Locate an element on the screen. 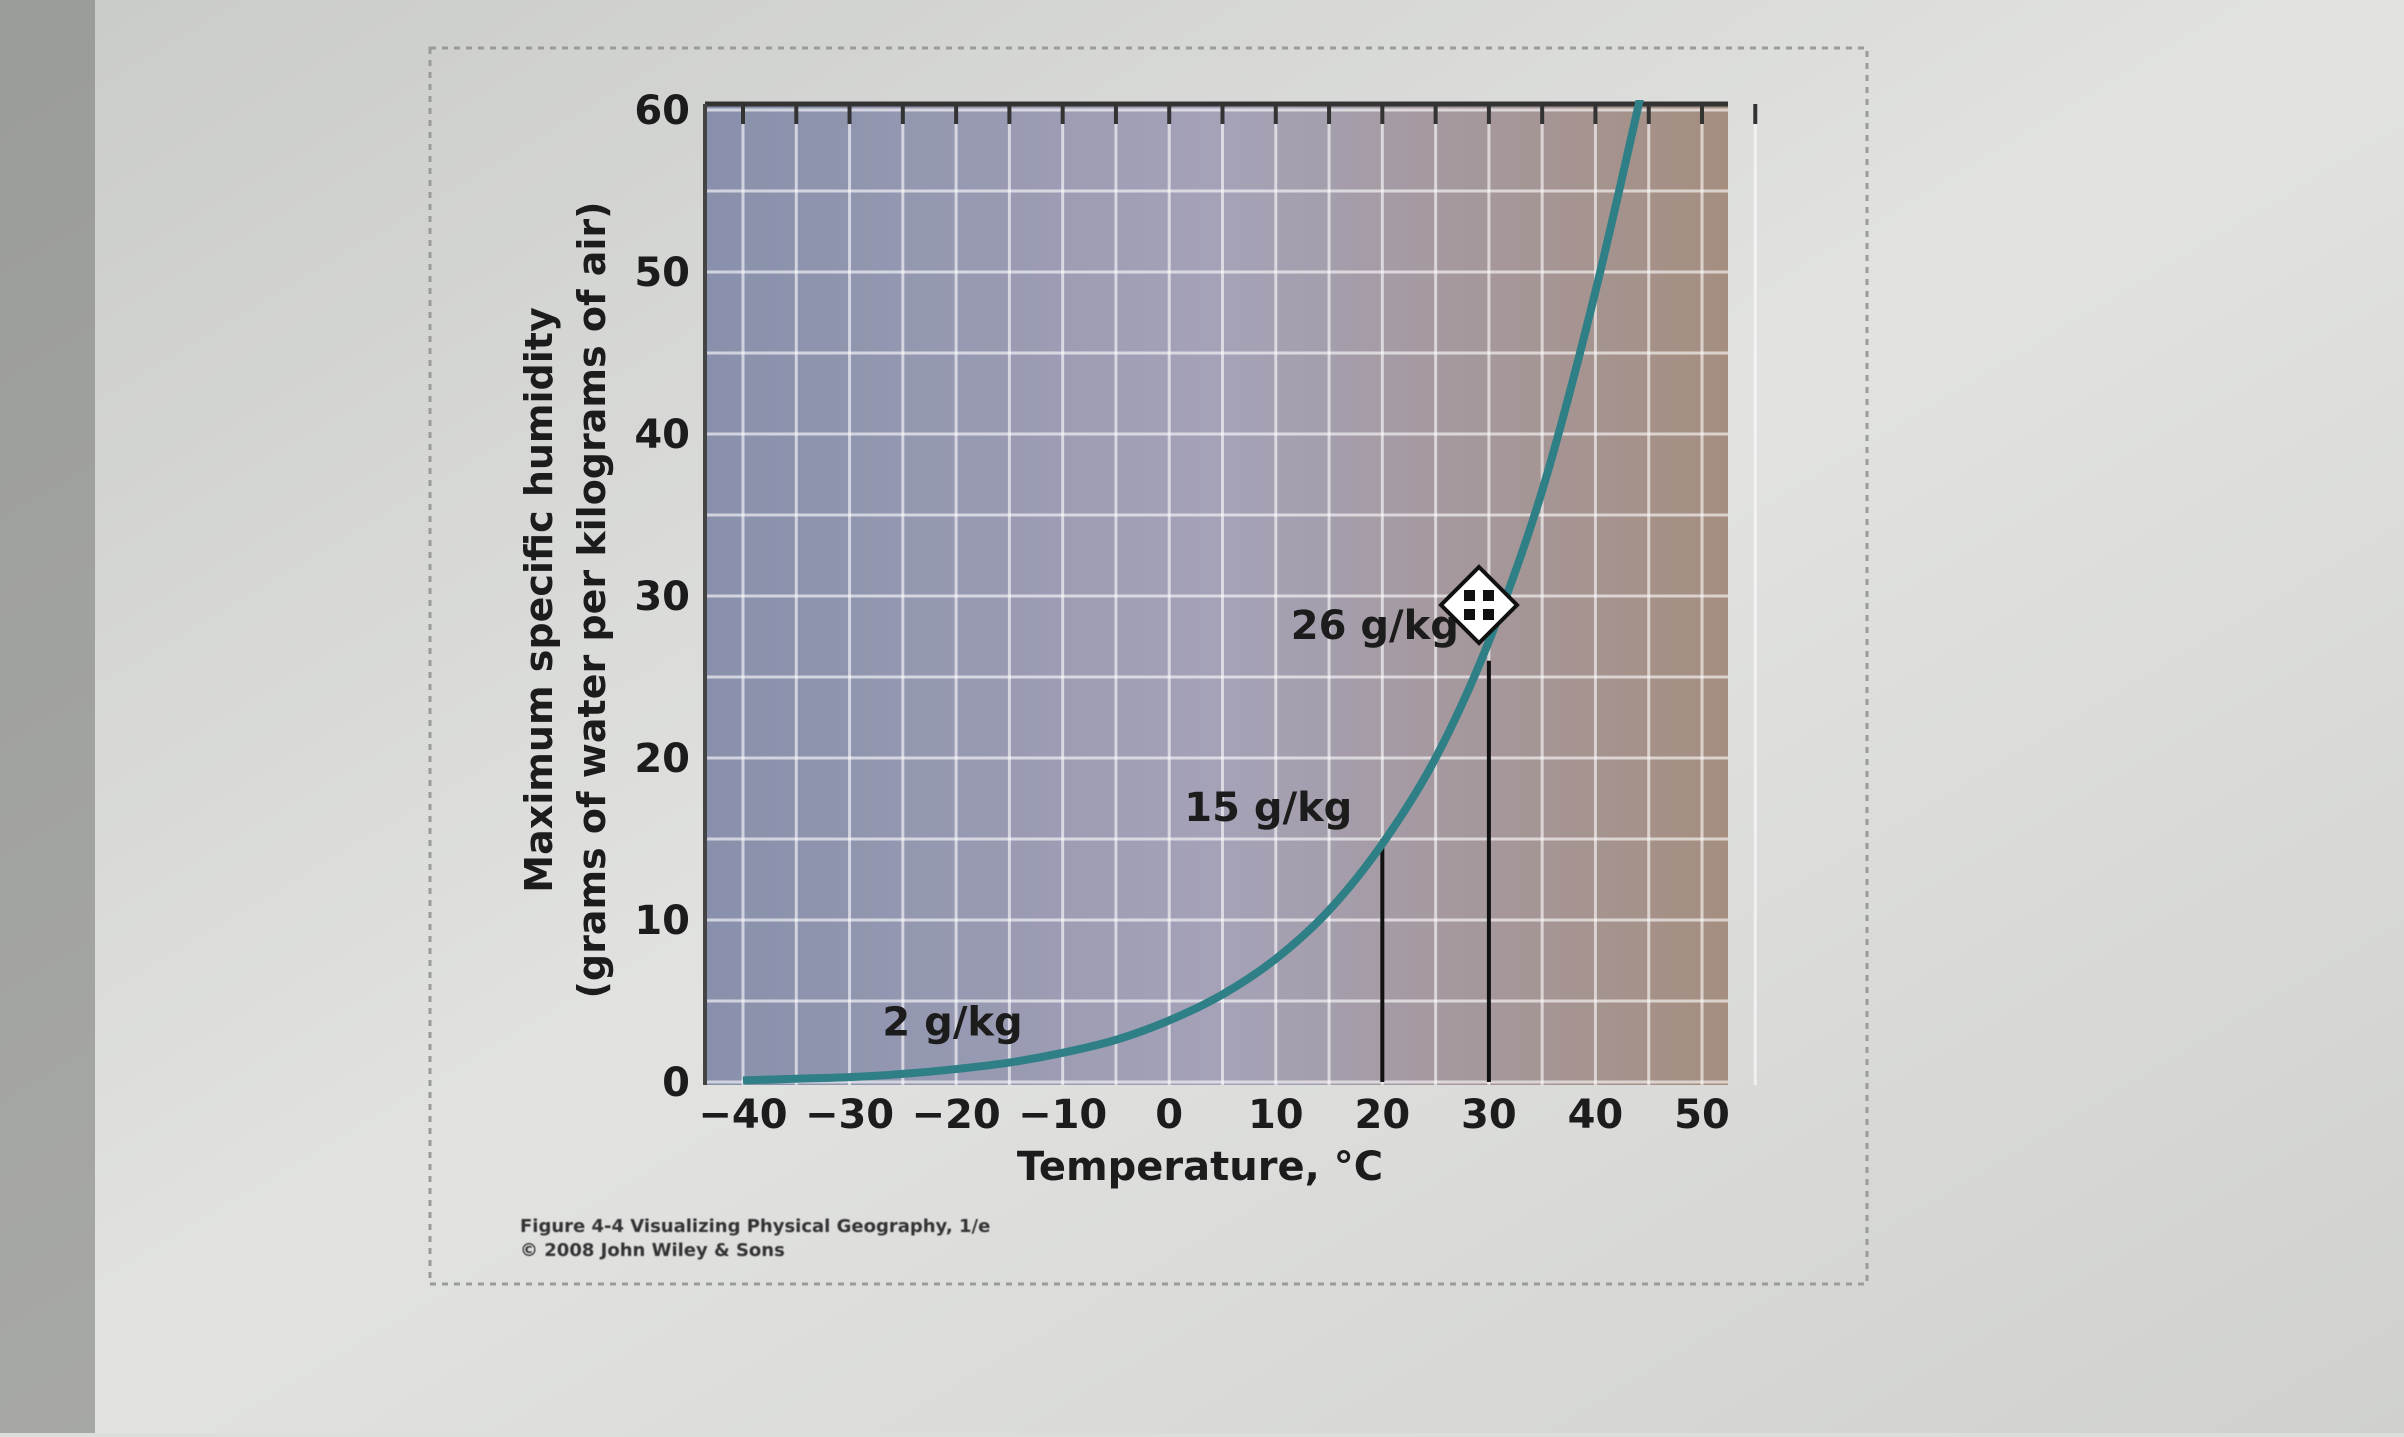 This screenshot has height=1437, width=2404. move-cursor-icon is located at coordinates (1479, 605).